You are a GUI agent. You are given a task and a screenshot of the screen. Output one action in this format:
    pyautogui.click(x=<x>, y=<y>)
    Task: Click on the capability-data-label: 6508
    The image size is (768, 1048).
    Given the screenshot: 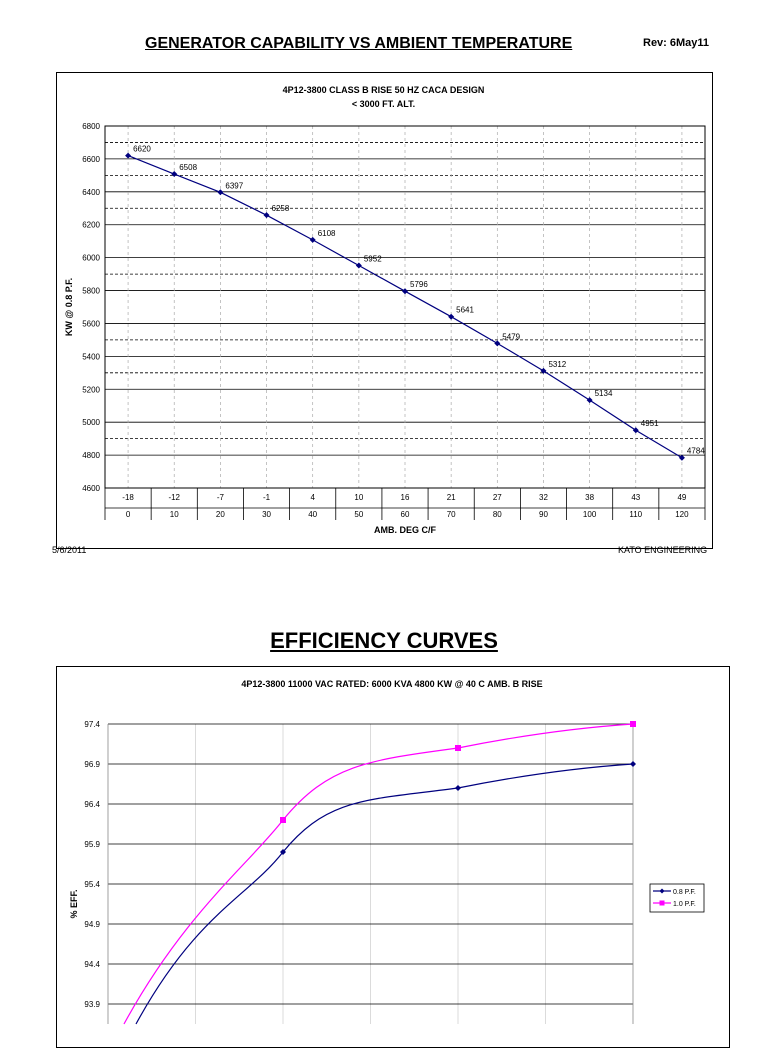 What is the action you would take?
    pyautogui.click(x=188, y=167)
    